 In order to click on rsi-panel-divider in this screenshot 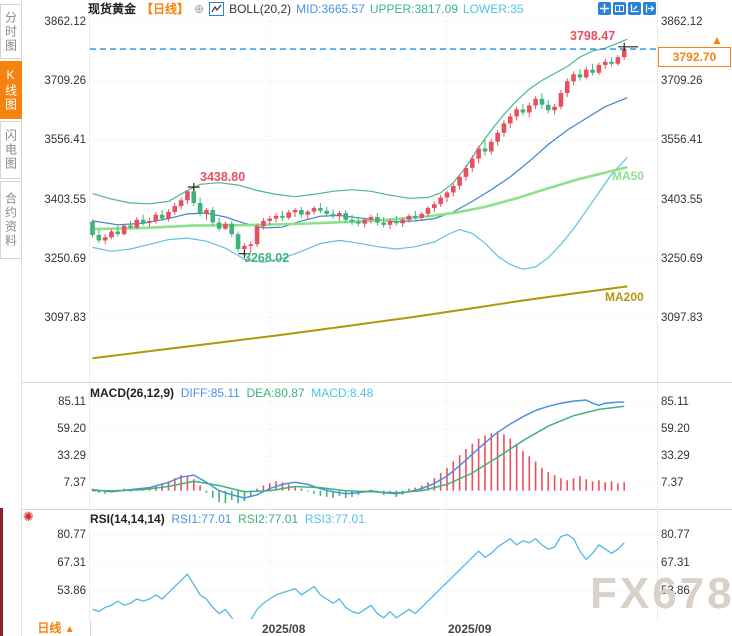, I will do `click(377, 509)`.